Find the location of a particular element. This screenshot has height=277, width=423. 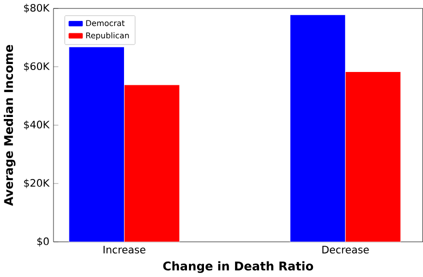

x-tick-label: Decrease is located at coordinates (345, 250).